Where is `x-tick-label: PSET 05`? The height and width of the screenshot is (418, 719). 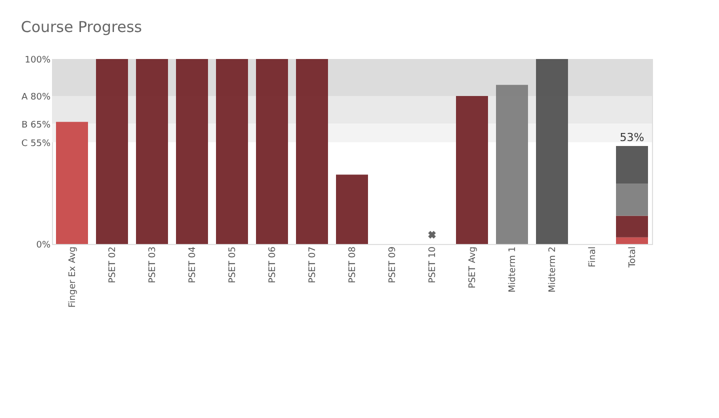 x-tick-label: PSET 05 is located at coordinates (233, 265).